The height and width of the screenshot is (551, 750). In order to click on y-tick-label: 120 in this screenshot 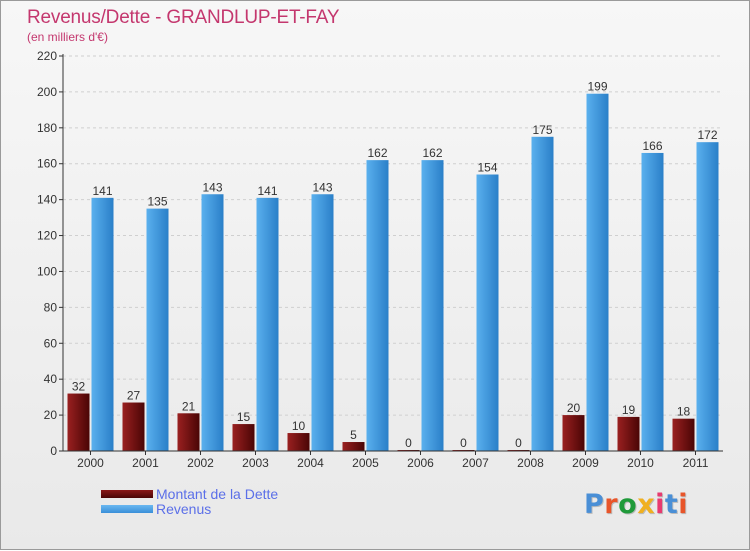, I will do `click(47, 236)`.